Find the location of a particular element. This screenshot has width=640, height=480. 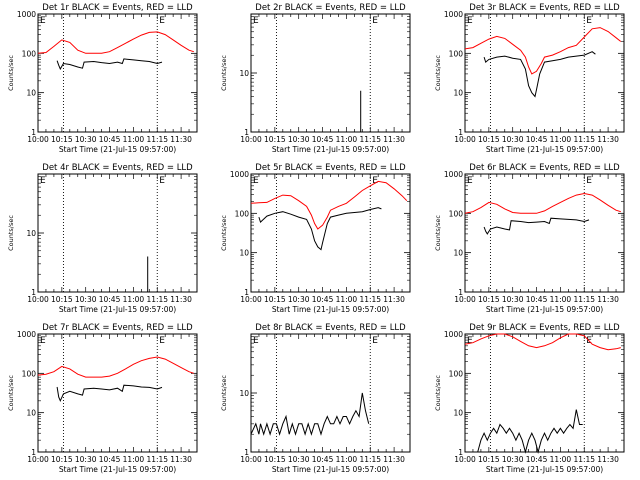

panel-title: Det 7r BLACK = Events, RED = LLD is located at coordinates (117, 328).